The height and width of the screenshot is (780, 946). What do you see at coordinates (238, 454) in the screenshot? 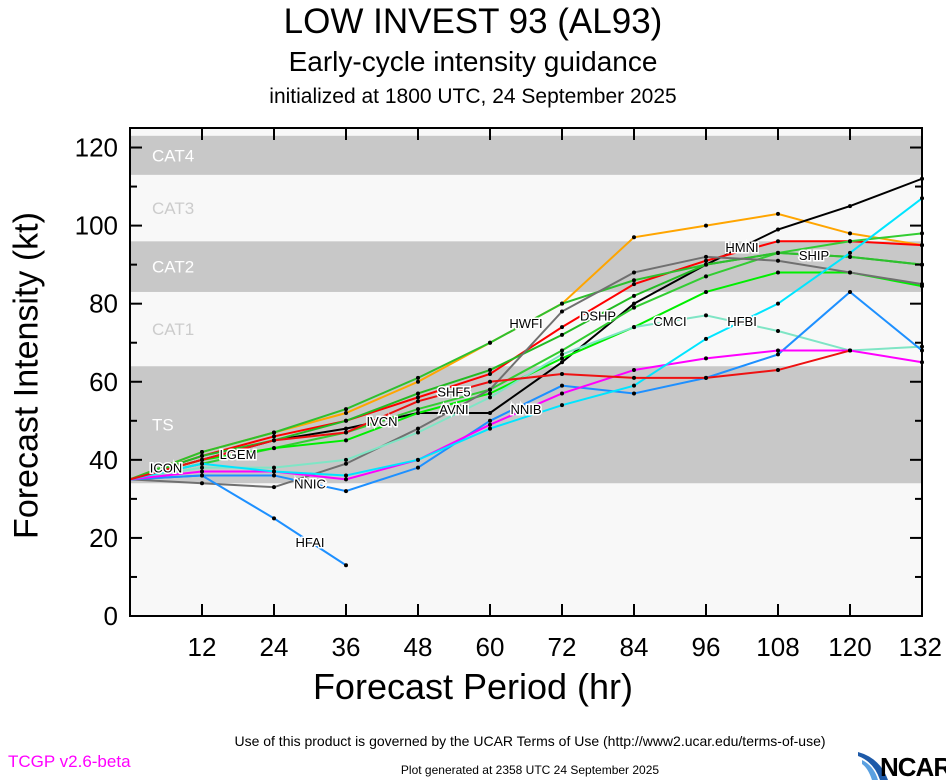
I see `series-label-lgem: LGEM` at bounding box center [238, 454].